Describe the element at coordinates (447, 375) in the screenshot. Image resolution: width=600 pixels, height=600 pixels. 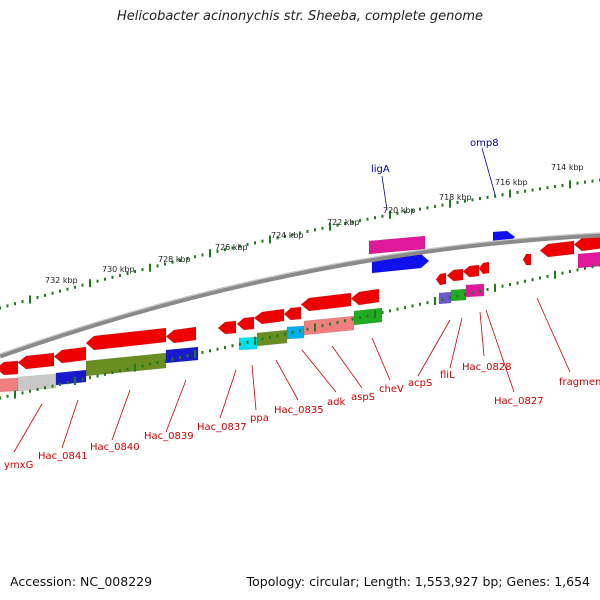
I see `gene-label: fliL` at that location.